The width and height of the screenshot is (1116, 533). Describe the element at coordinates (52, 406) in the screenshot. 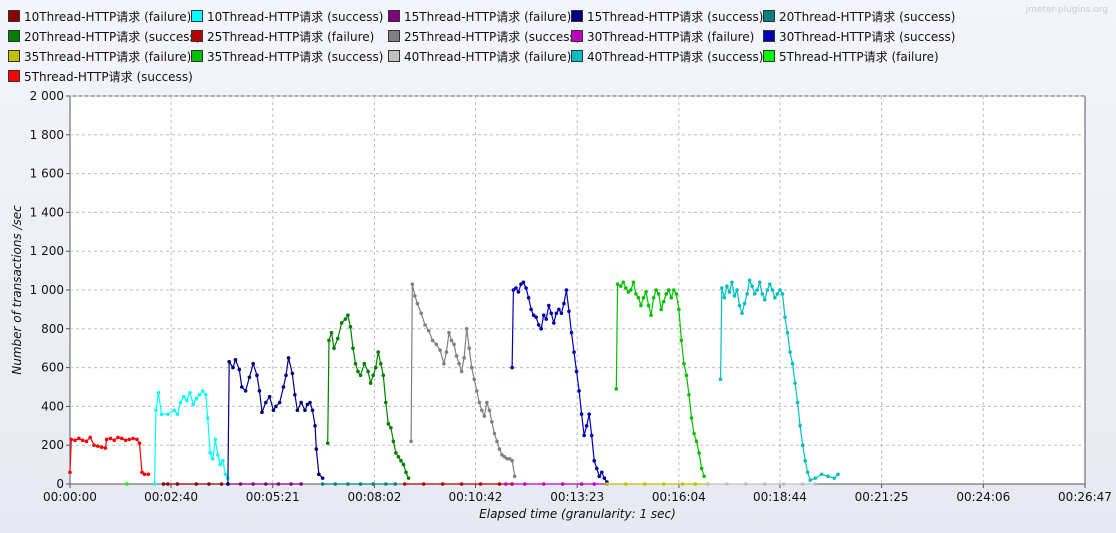

I see `y-tick-label: 400` at that location.